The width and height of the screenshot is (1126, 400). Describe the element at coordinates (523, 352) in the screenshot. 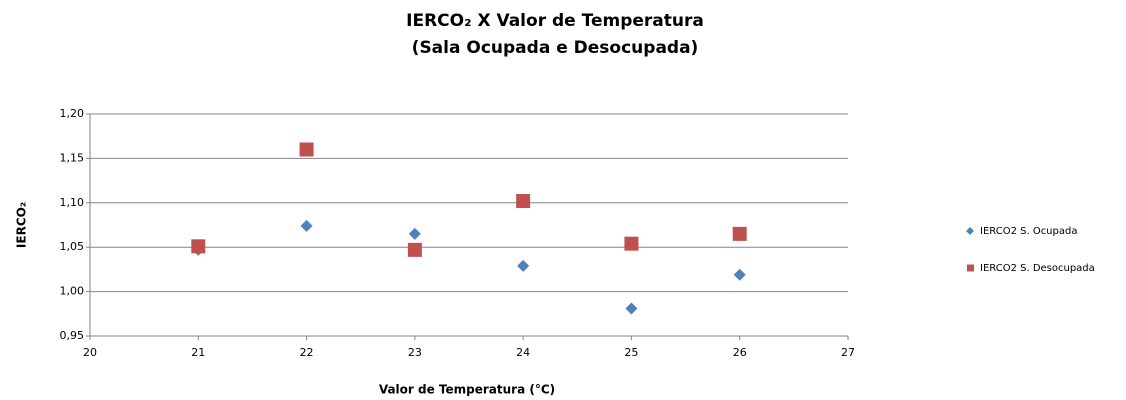

I see `x-tick-label: 24` at that location.